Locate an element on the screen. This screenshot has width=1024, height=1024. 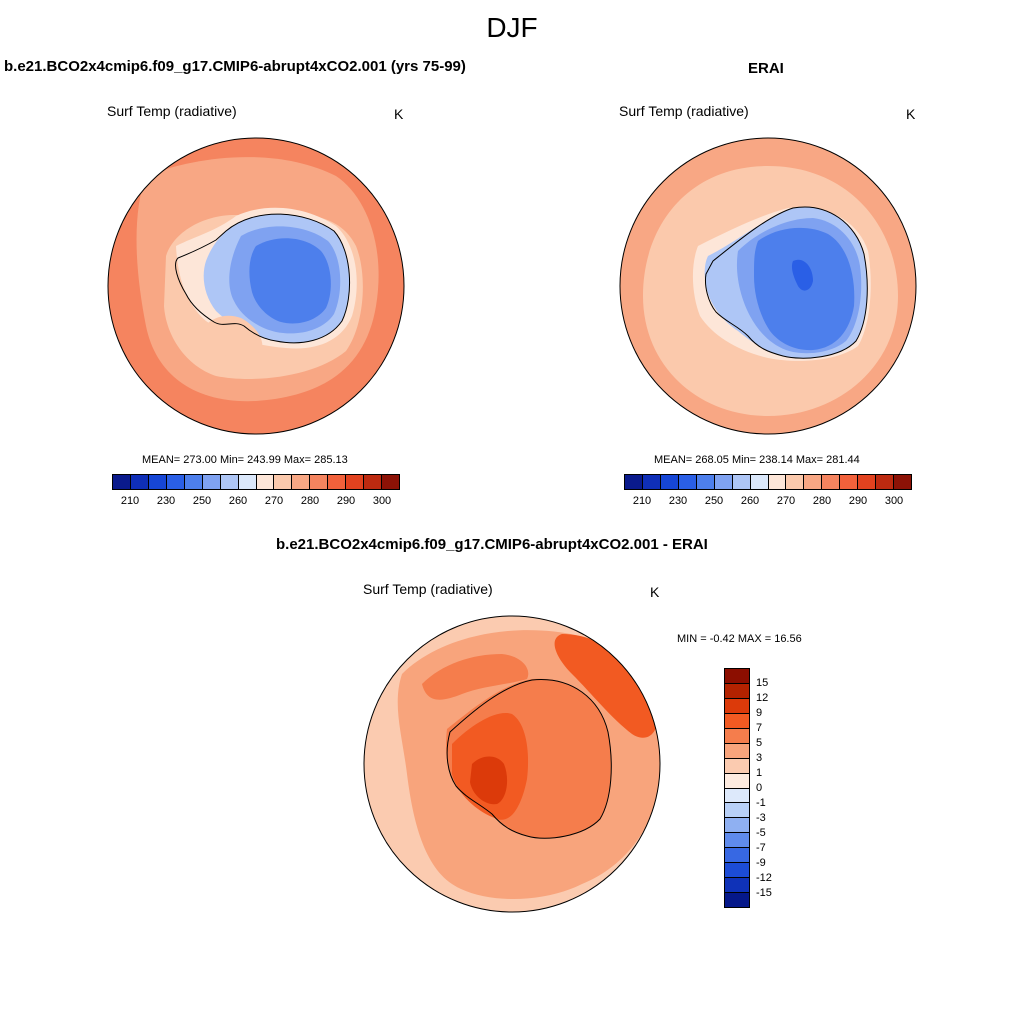
colorbar-tick-label: 7 is located at coordinates (759, 728).